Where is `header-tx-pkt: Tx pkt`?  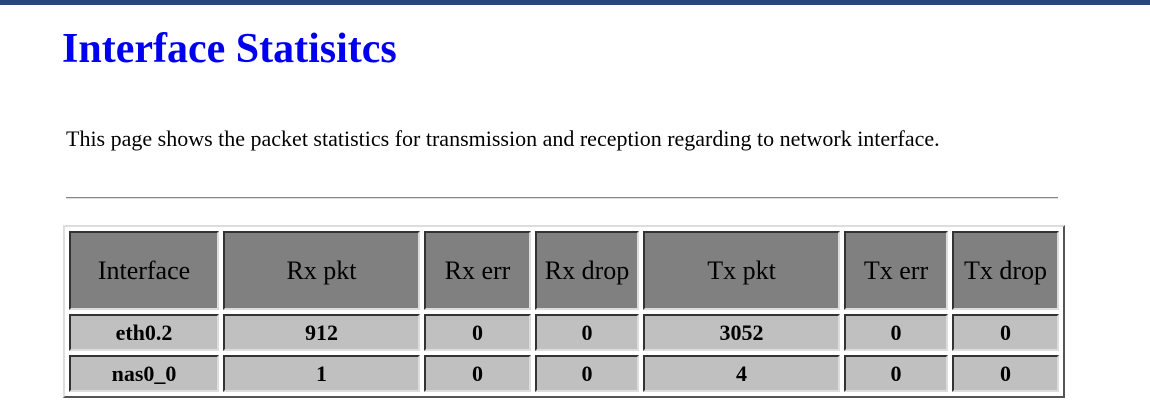 header-tx-pkt: Tx pkt is located at coordinates (741, 270).